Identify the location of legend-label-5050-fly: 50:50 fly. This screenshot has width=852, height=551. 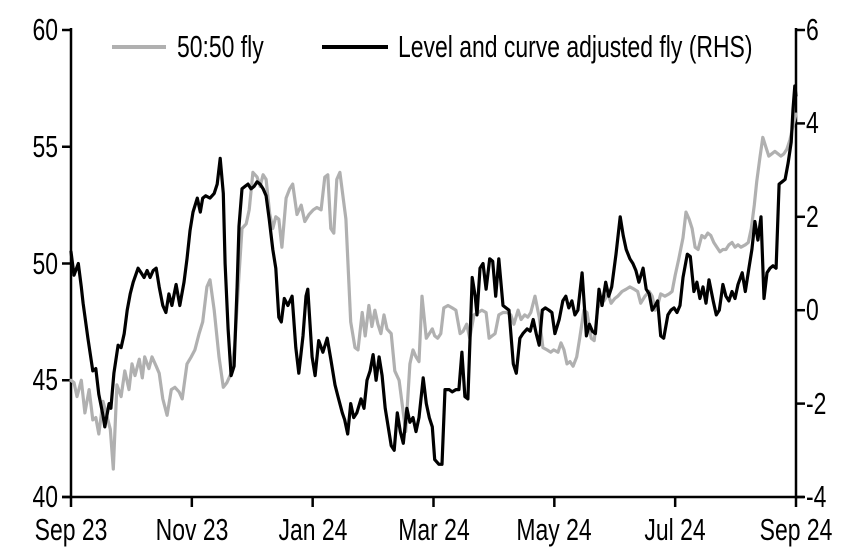
(220, 46).